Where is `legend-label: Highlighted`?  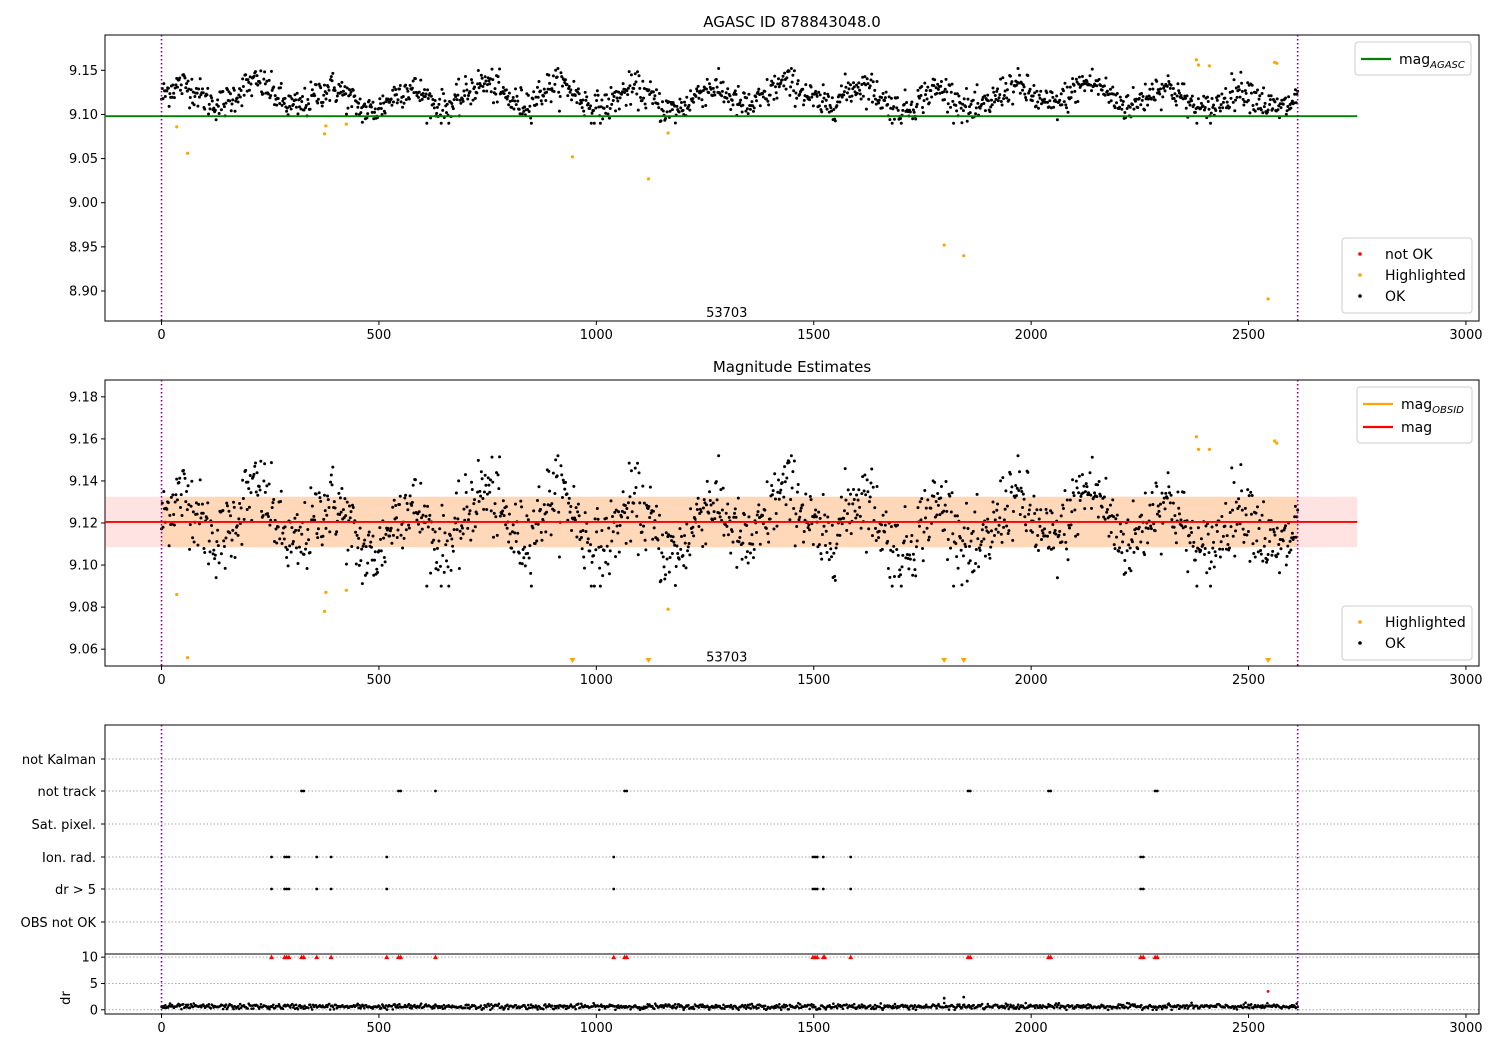 legend-label: Highlighted is located at coordinates (1425, 623).